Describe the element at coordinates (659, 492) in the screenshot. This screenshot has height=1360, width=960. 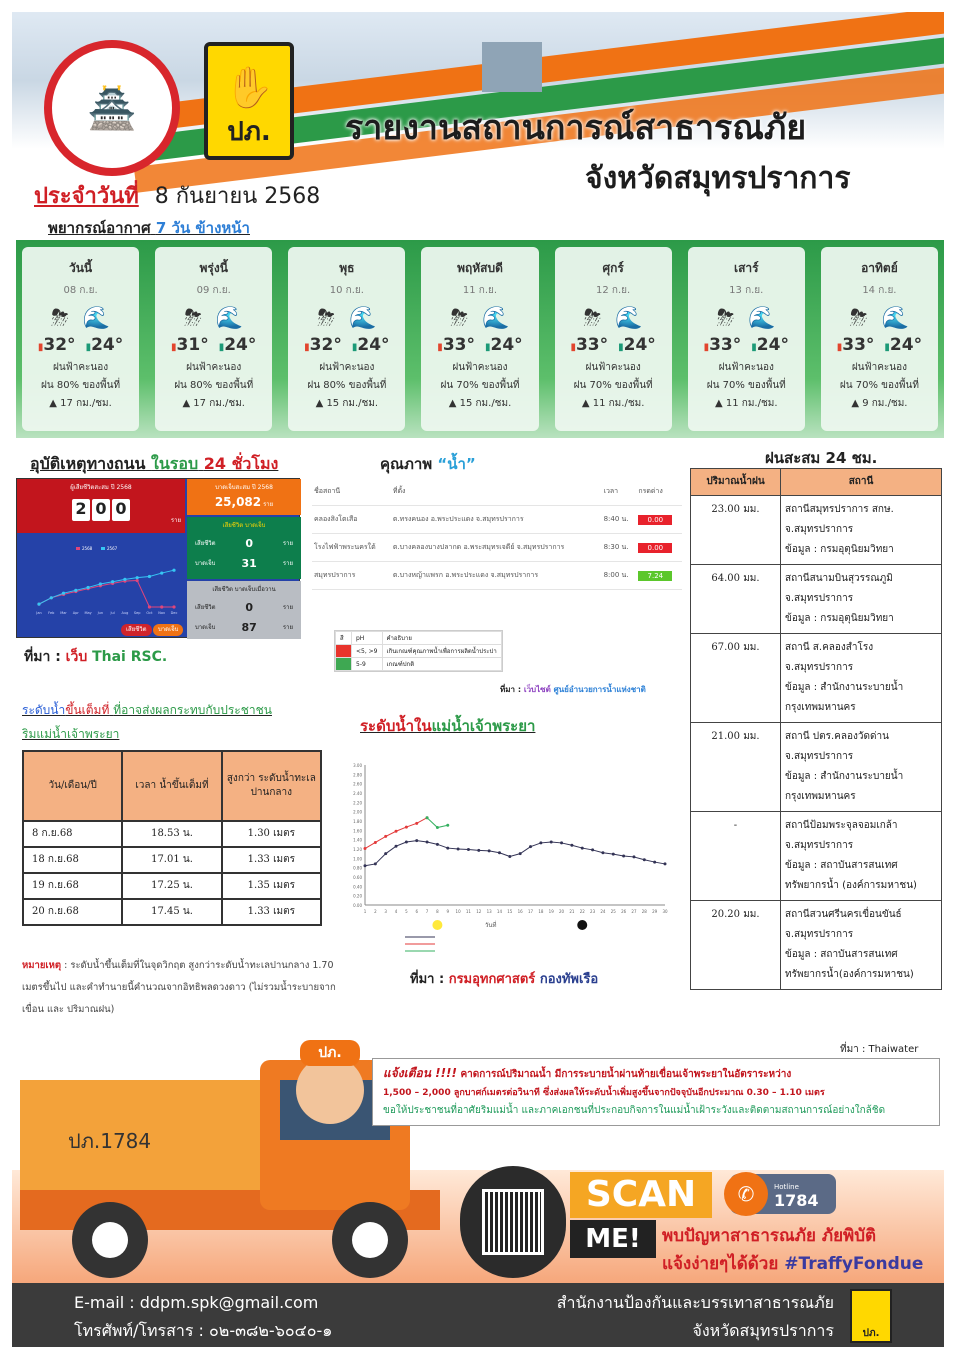
I see `column-header: กรดด่าง` at that location.